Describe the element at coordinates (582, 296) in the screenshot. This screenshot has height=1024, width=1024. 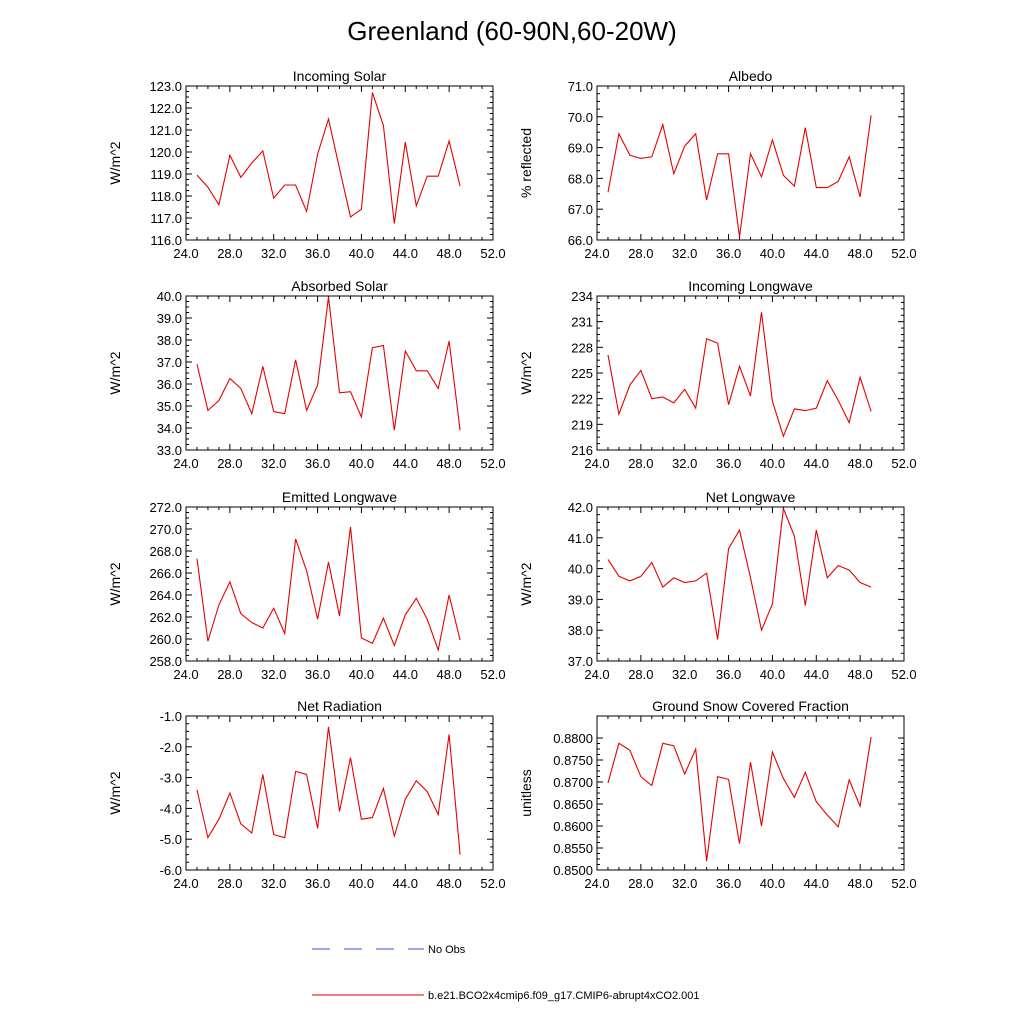
I see `y-tick-label: 234` at that location.